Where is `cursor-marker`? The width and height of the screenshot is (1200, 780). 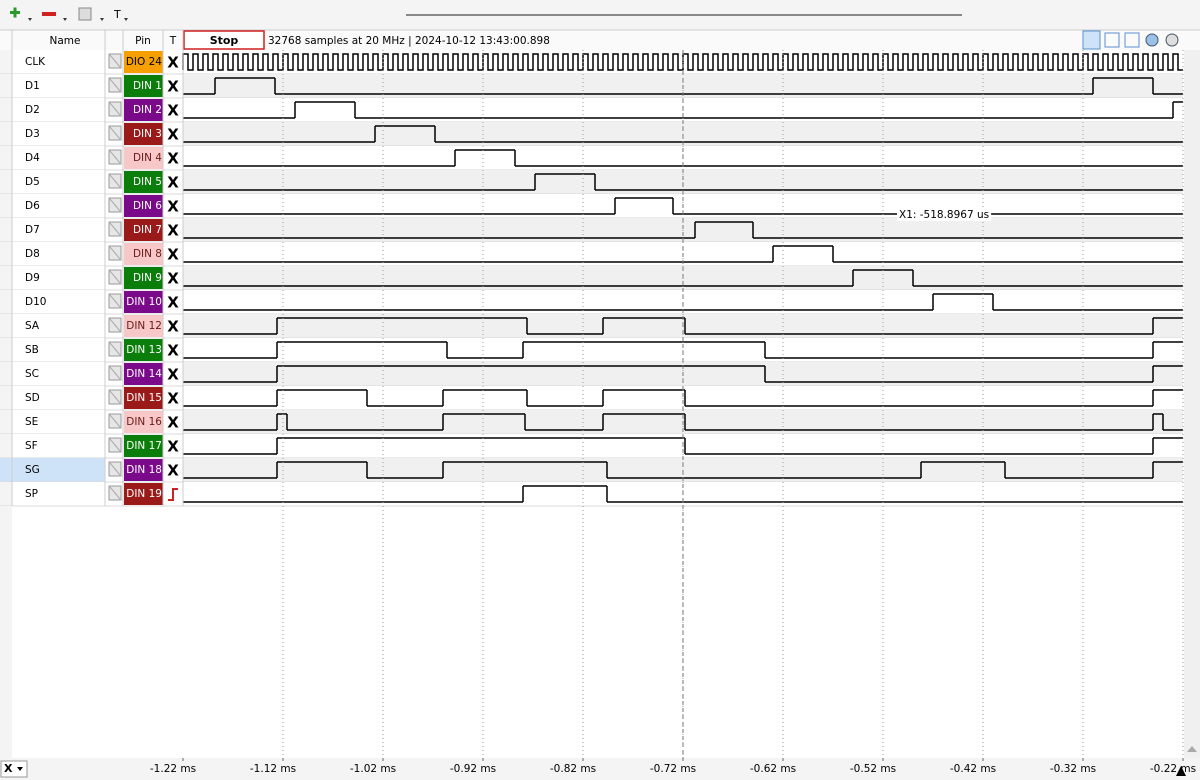 cursor-marker is located at coordinates (1181, 771).